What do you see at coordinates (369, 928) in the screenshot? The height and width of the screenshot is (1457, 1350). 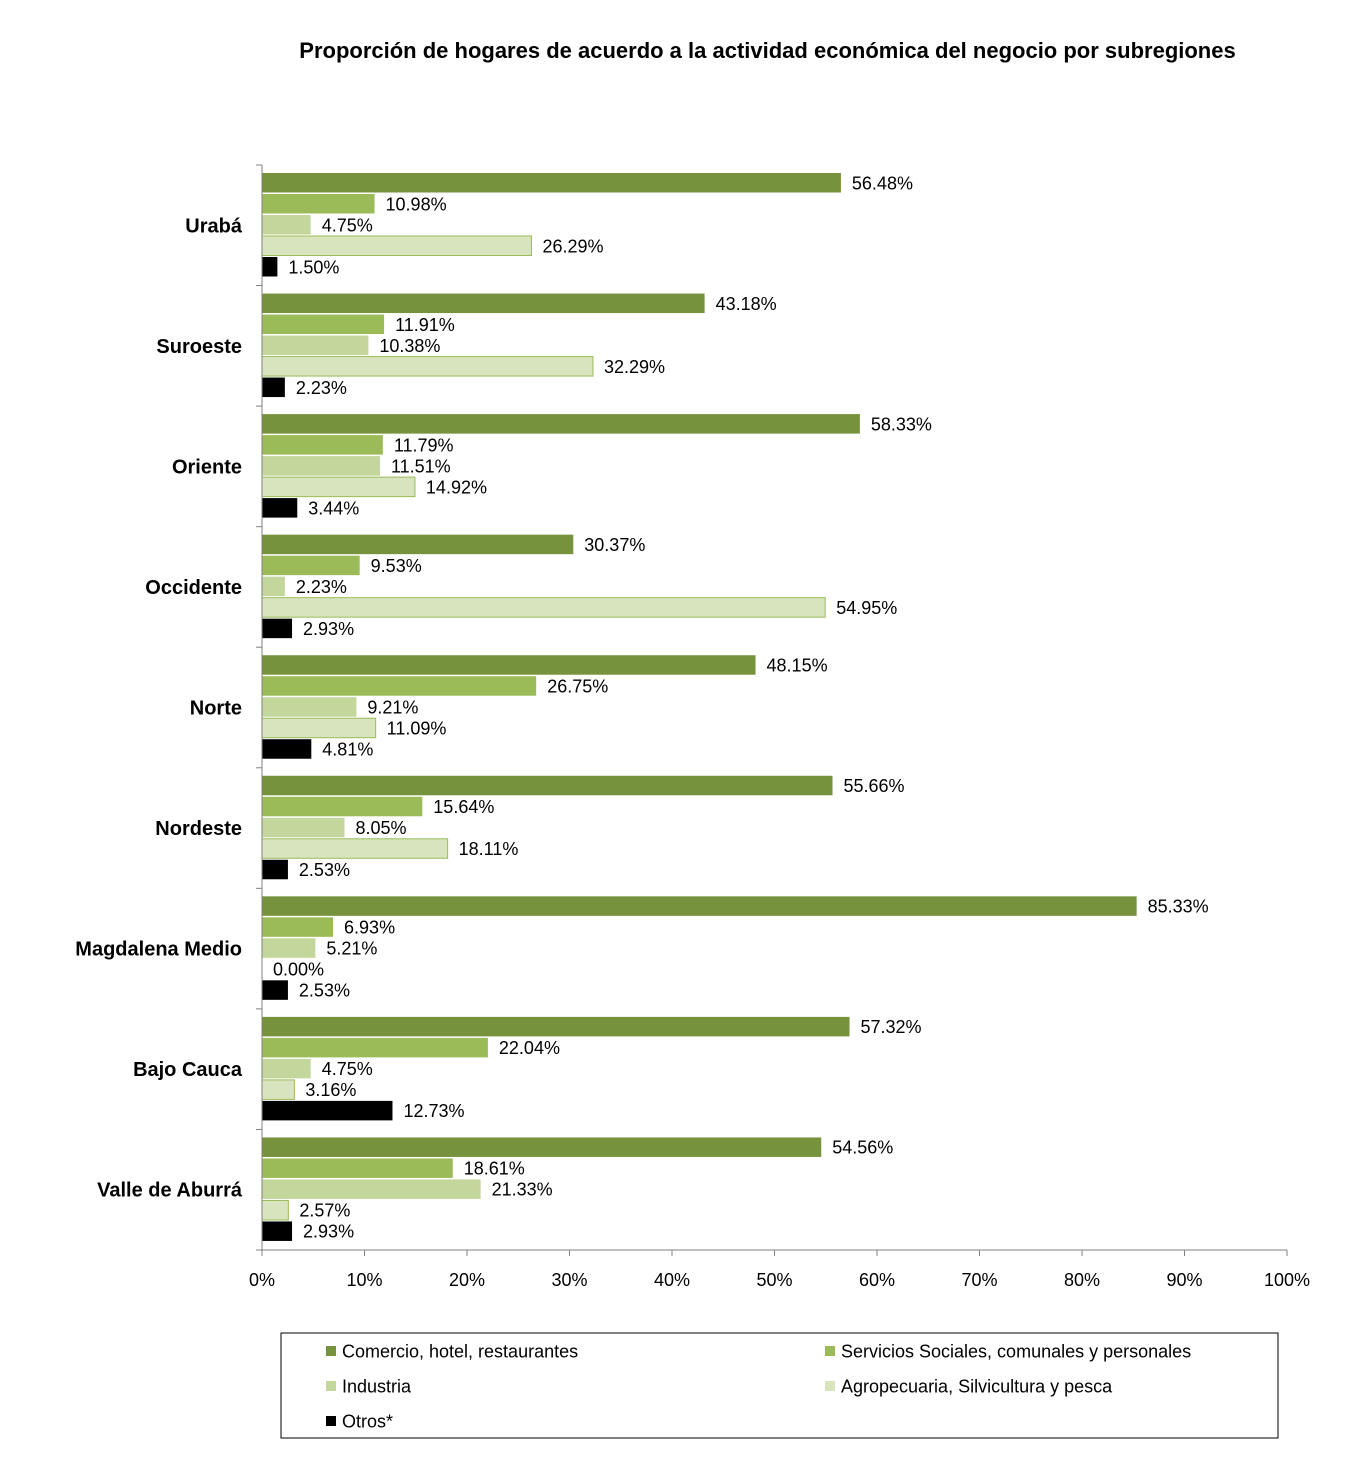 I see `data-label: 6.93%` at bounding box center [369, 928].